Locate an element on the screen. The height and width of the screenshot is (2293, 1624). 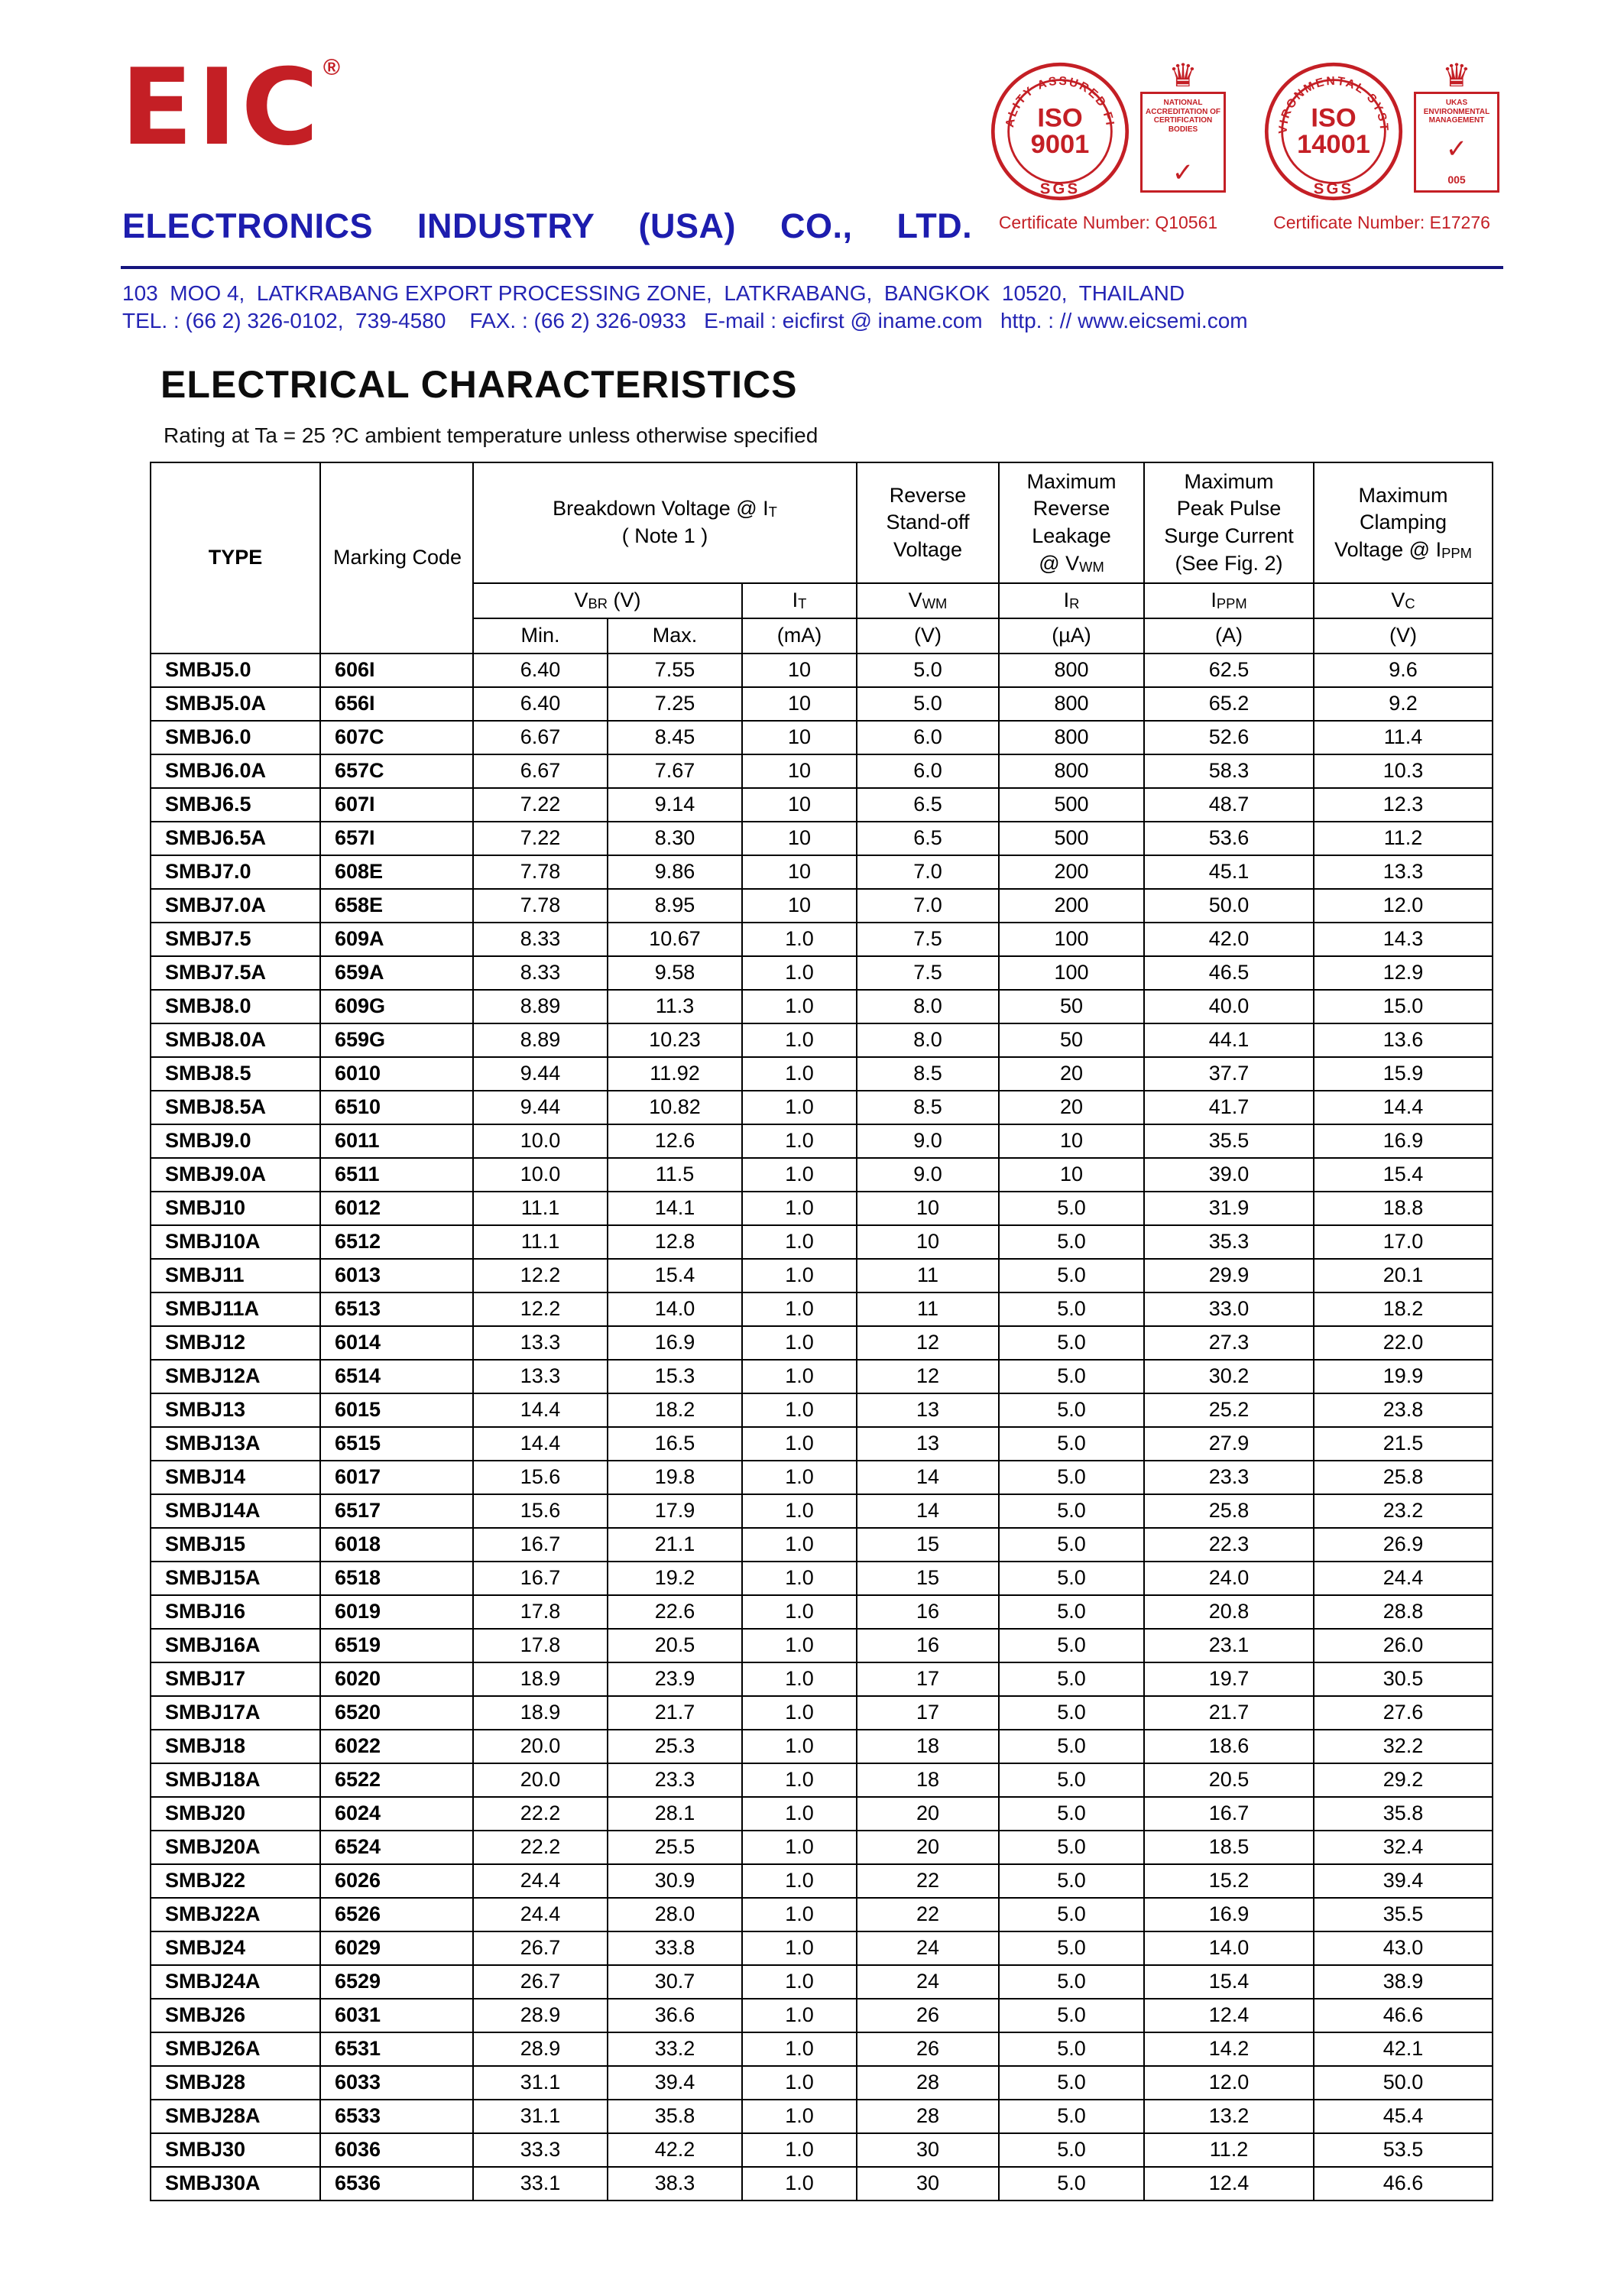
table-row: SMBJ11A 6513 12.2 14.0 1.0 11 5.0 33.0 18.2 is located at coordinates (821, 1309).